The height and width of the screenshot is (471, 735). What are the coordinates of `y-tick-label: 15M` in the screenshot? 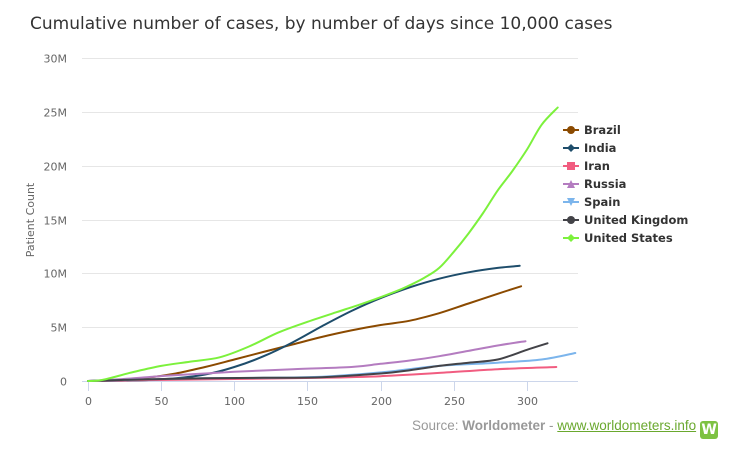 It's located at (56, 221).